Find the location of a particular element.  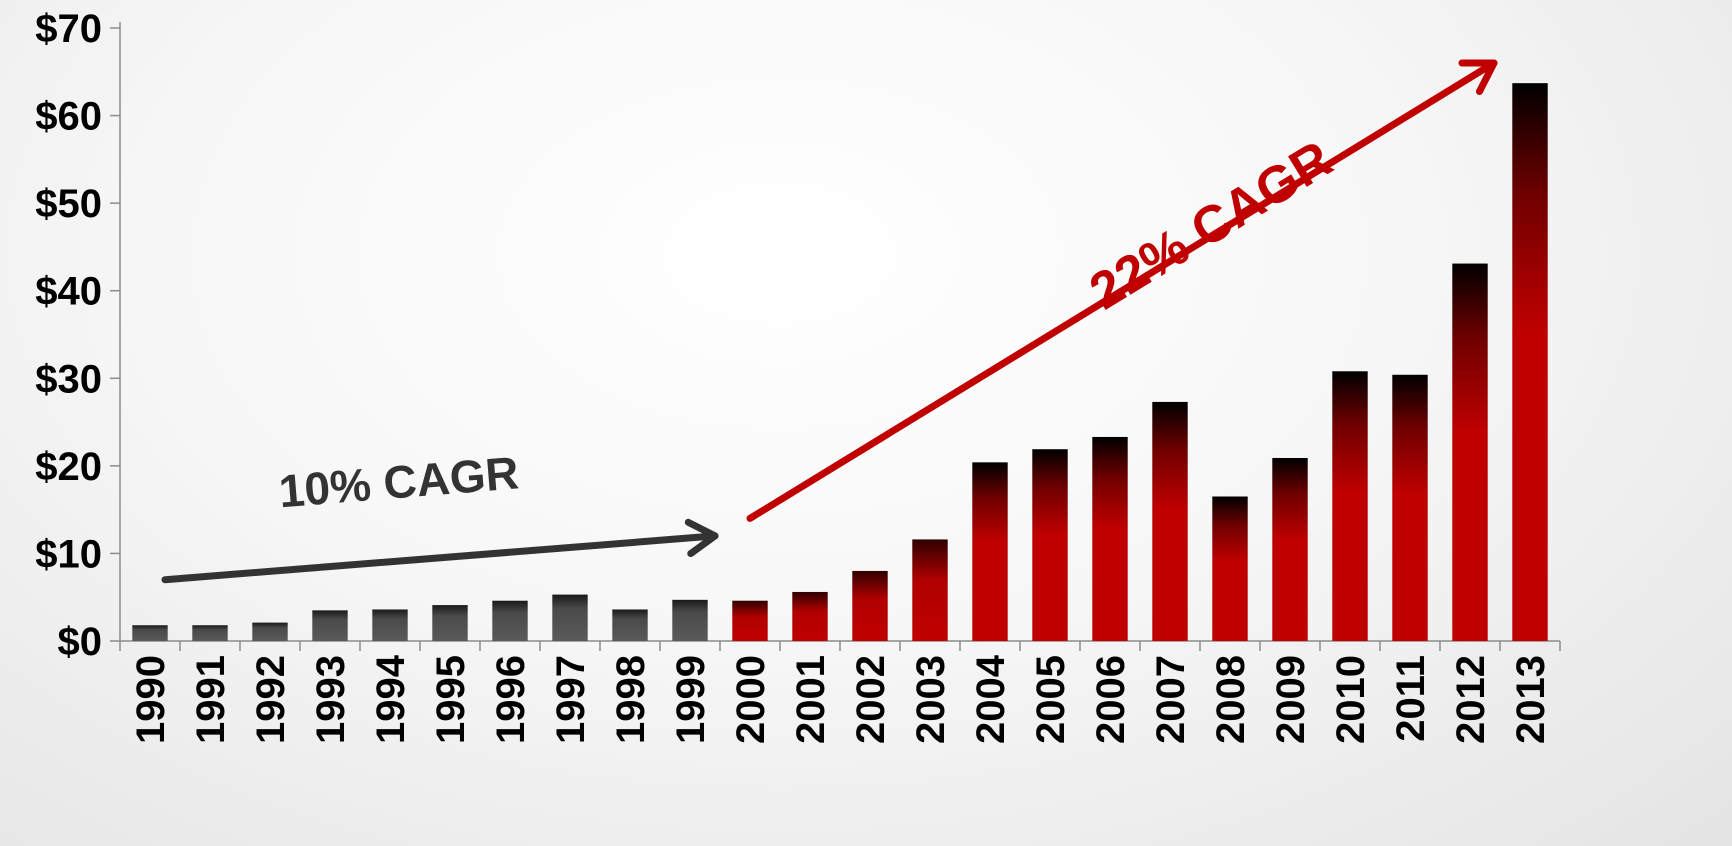

y-tick-label: $10 is located at coordinates (68, 554).